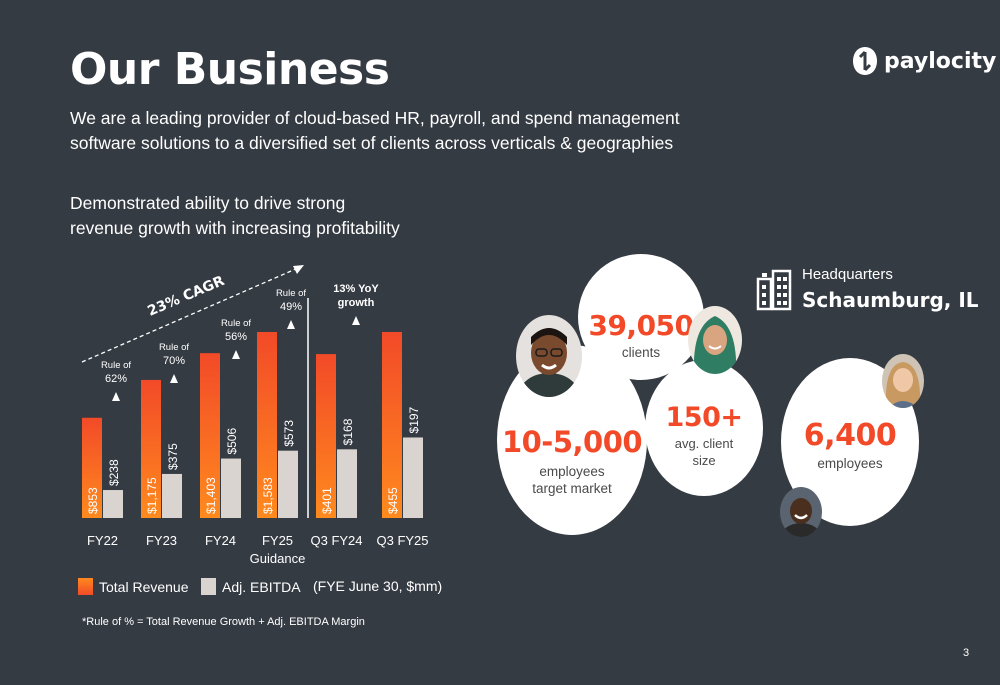 The image size is (1000, 685). Describe the element at coordinates (161, 540) in the screenshot. I see `category-label: FY23` at that location.